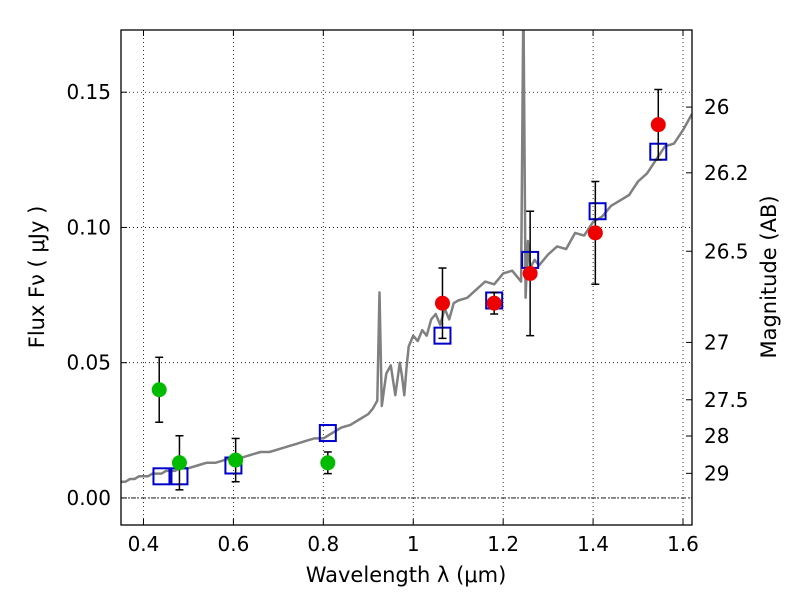 The height and width of the screenshot is (600, 800). What do you see at coordinates (37, 277) in the screenshot?
I see `y-axis-label: Flux Fν ( μJy )` at bounding box center [37, 277].